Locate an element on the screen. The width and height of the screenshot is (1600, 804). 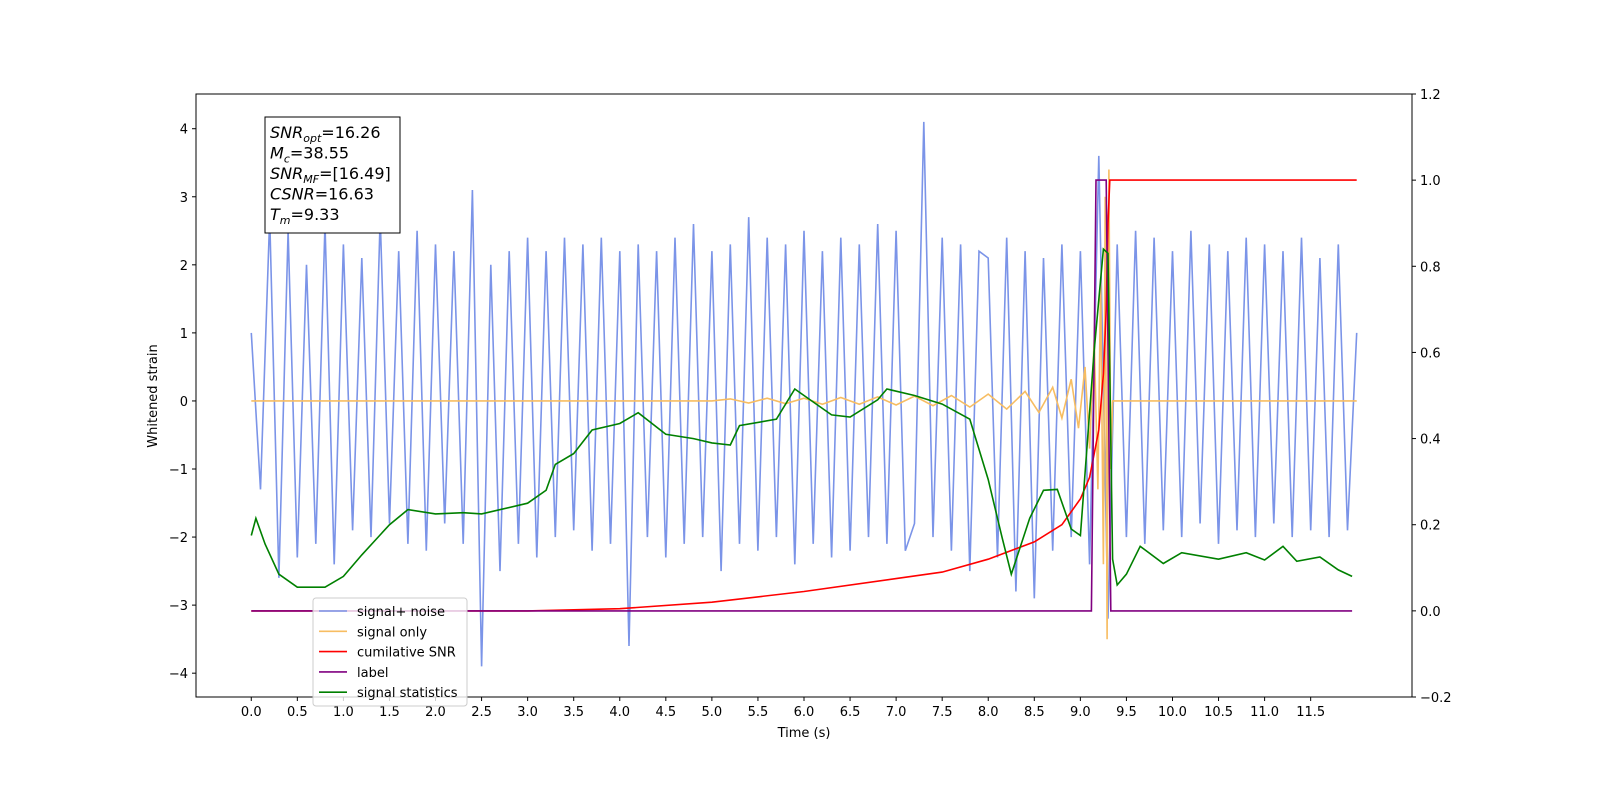
x-tick-label: 7.0 is located at coordinates (896, 712).